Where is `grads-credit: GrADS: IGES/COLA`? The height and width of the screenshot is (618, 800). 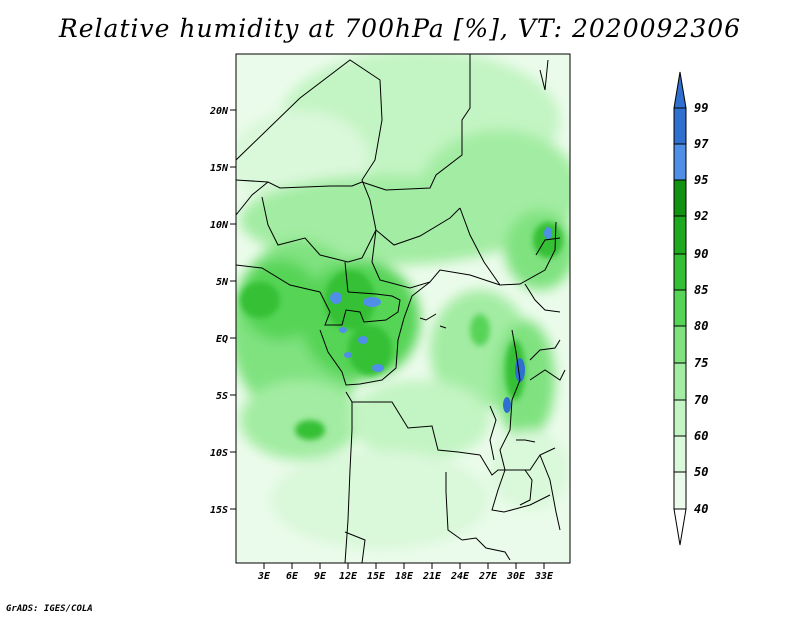 grads-credit: GrADS: IGES/COLA is located at coordinates (49, 609).